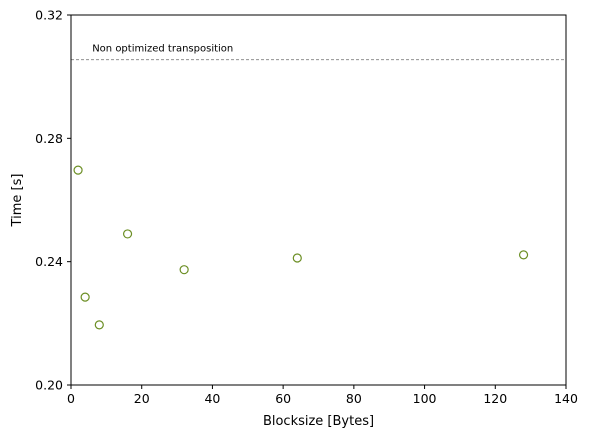  I want to click on x-tick-label: 100, so click(425, 398).